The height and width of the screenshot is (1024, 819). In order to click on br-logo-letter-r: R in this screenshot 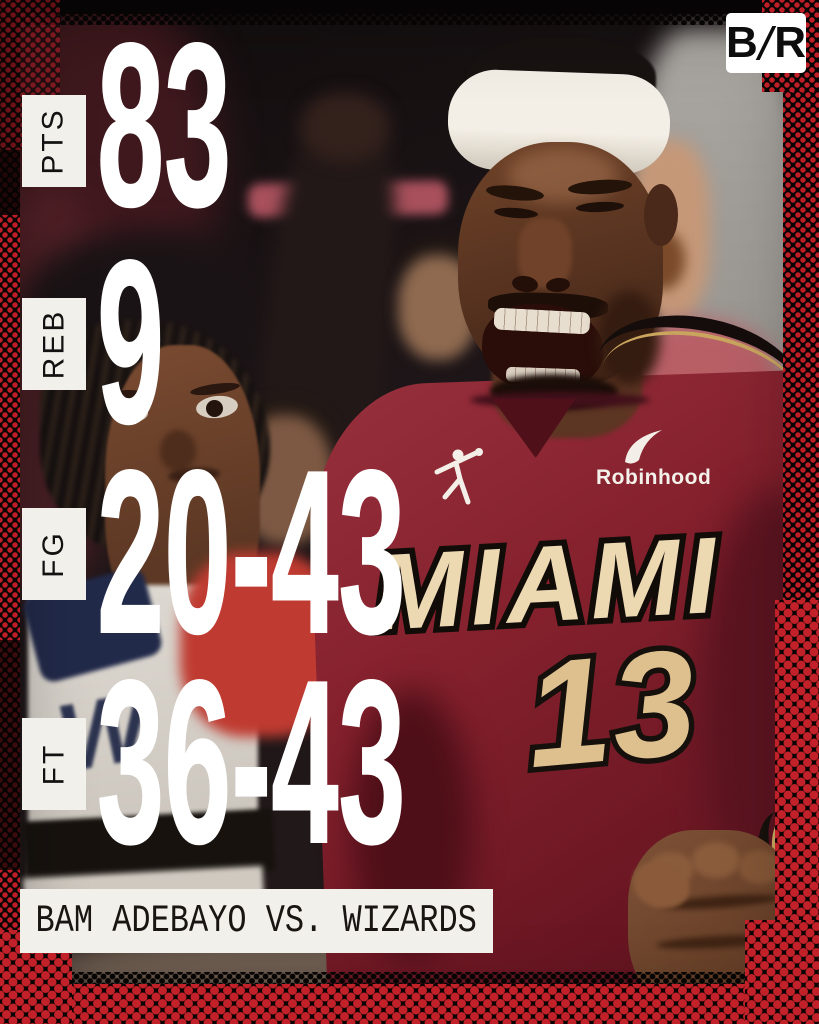, I will do `click(790, 42)`.